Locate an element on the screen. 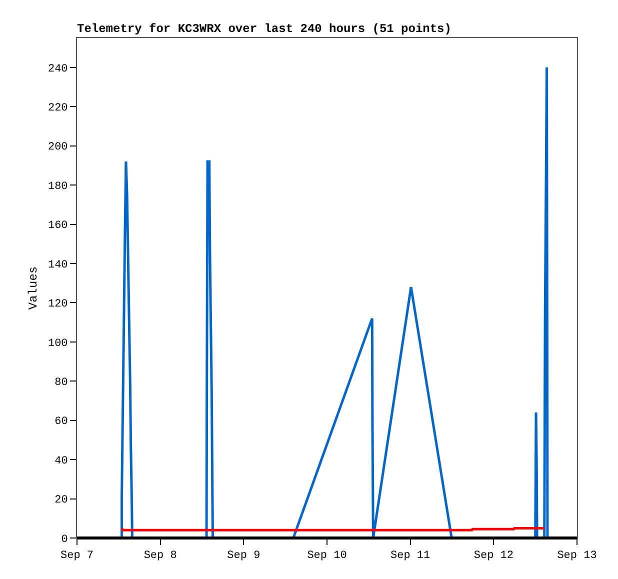 The height and width of the screenshot is (579, 618). y-tick-label: 120 is located at coordinates (58, 304).